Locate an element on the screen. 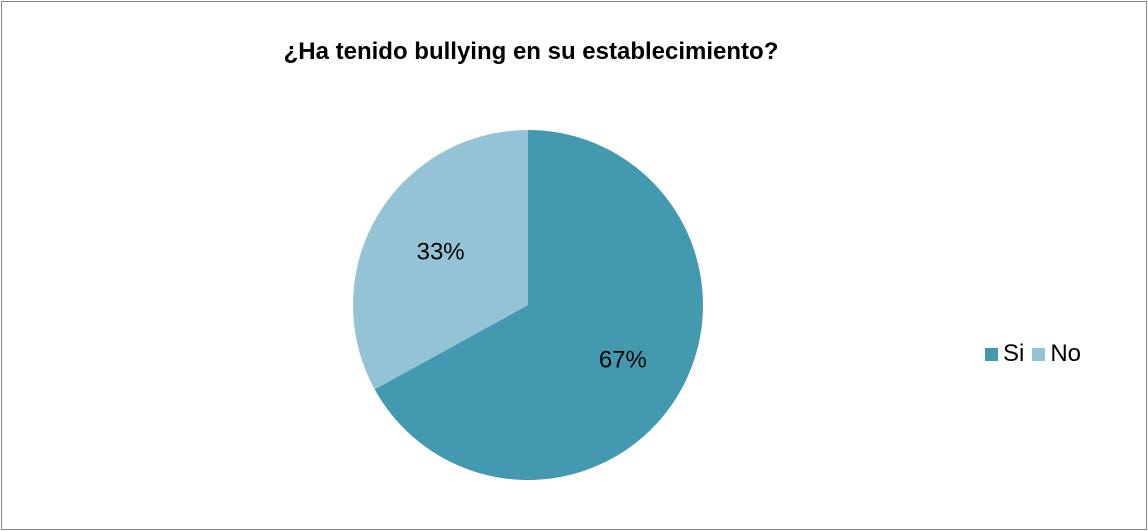 Image resolution: width=1148 pixels, height=531 pixels. pie-slice-no is located at coordinates (440, 260).